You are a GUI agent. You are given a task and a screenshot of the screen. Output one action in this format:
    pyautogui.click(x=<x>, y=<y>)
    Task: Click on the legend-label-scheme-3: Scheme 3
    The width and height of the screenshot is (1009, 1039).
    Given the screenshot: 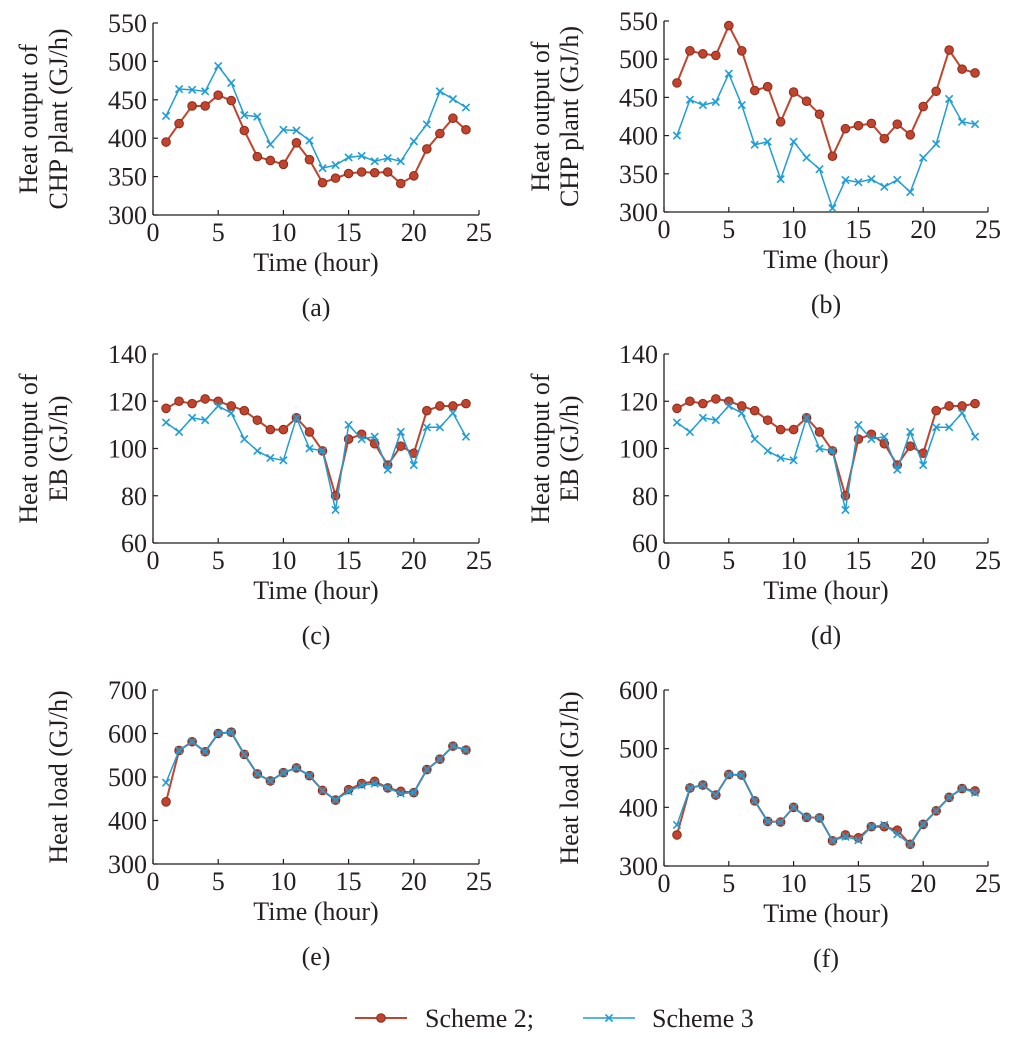 What is the action you would take?
    pyautogui.click(x=703, y=1018)
    